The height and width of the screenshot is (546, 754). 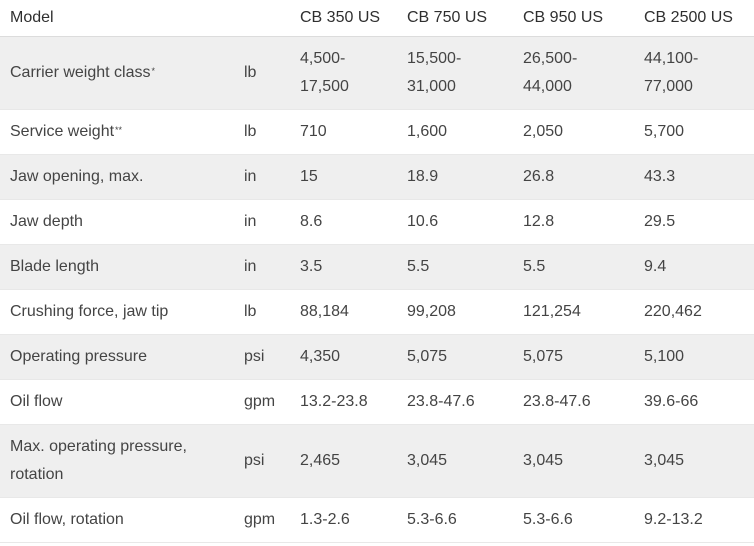 What do you see at coordinates (77, 176) in the screenshot?
I see `row-label-text: Jaw opening, max.` at bounding box center [77, 176].